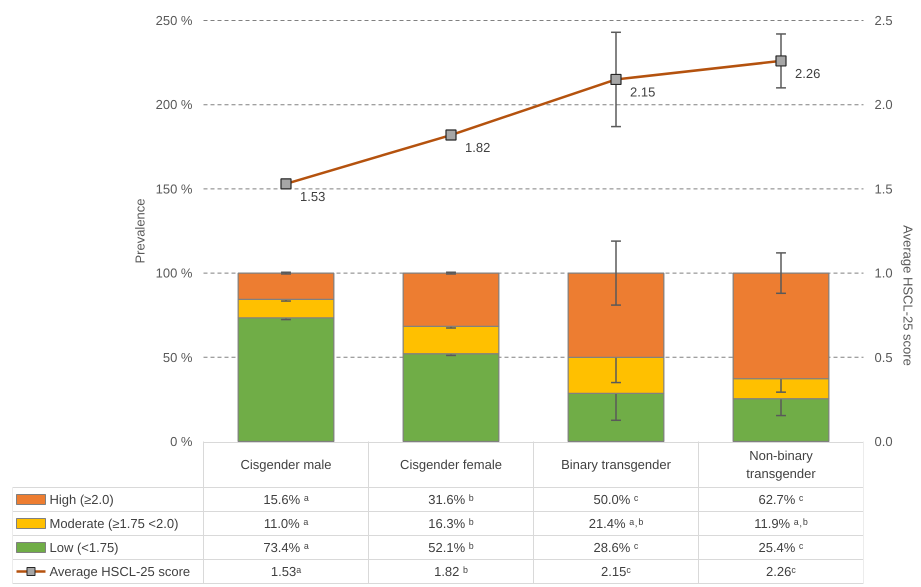  Describe the element at coordinates (174, 273) in the screenshot. I see `y-tick-label: 100 %` at that location.